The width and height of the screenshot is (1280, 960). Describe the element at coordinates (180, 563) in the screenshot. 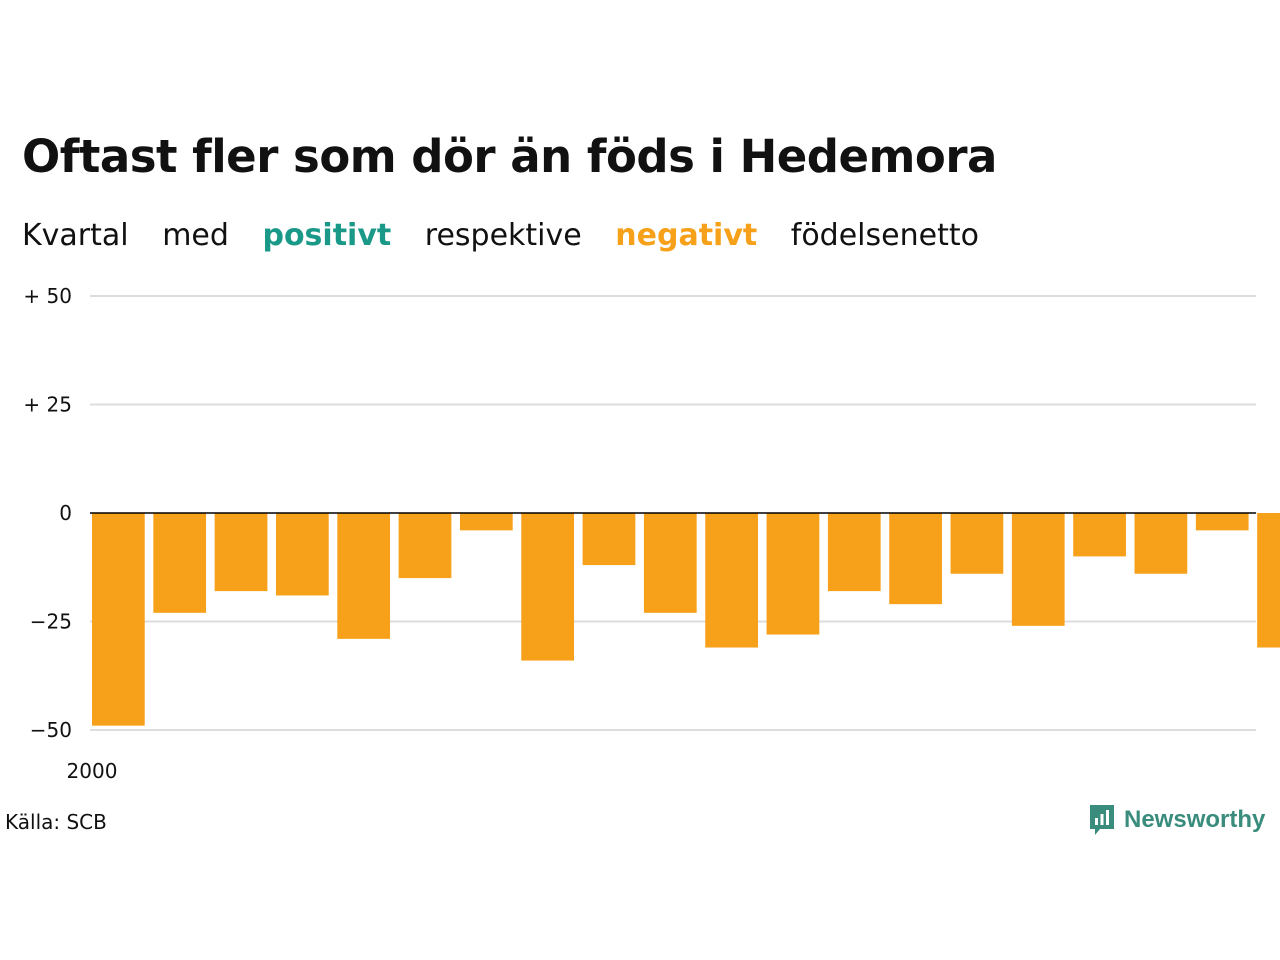

I see `bar-2000-Q2` at that location.